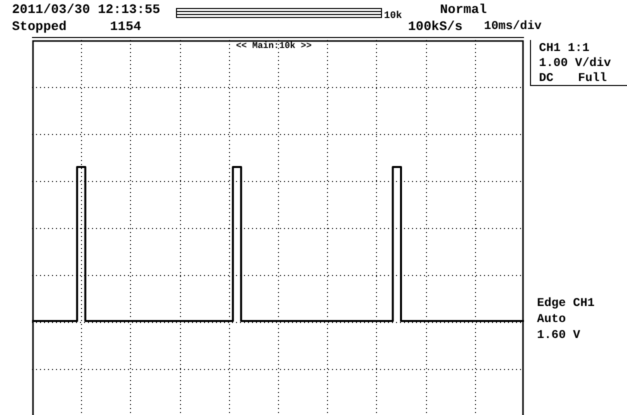 The height and width of the screenshot is (415, 627). I want to click on text: Full, so click(592, 78).